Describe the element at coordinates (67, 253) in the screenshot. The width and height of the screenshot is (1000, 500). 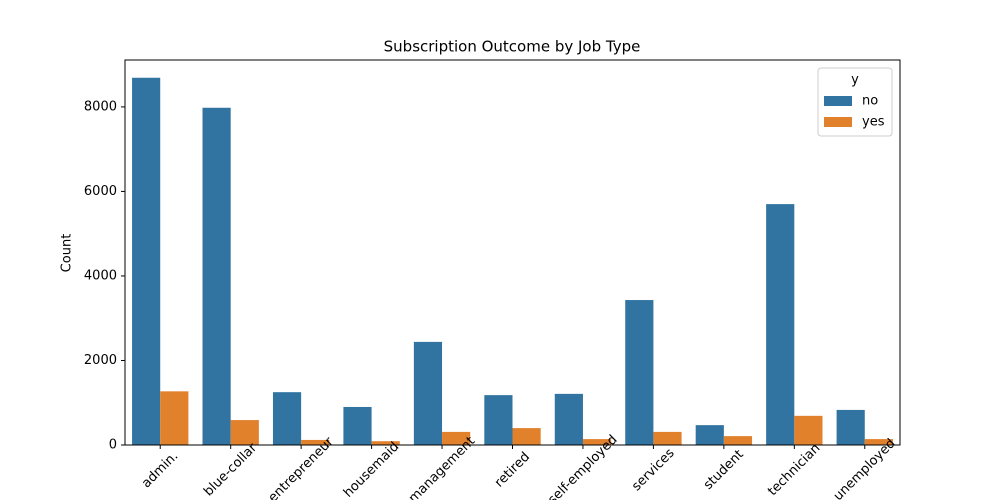
I see `y-axis-label: Count` at that location.